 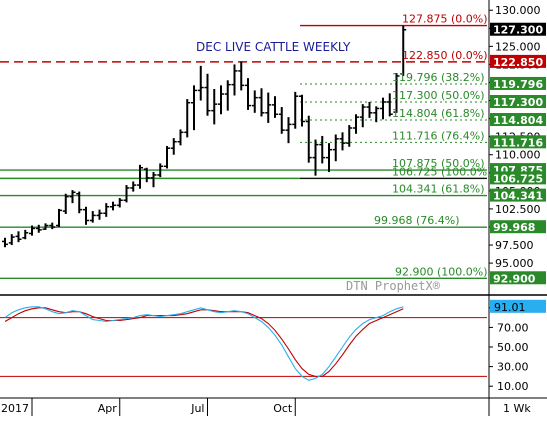 What do you see at coordinates (514, 227) in the screenshot?
I see `price-tag-label: 99.968` at bounding box center [514, 227].